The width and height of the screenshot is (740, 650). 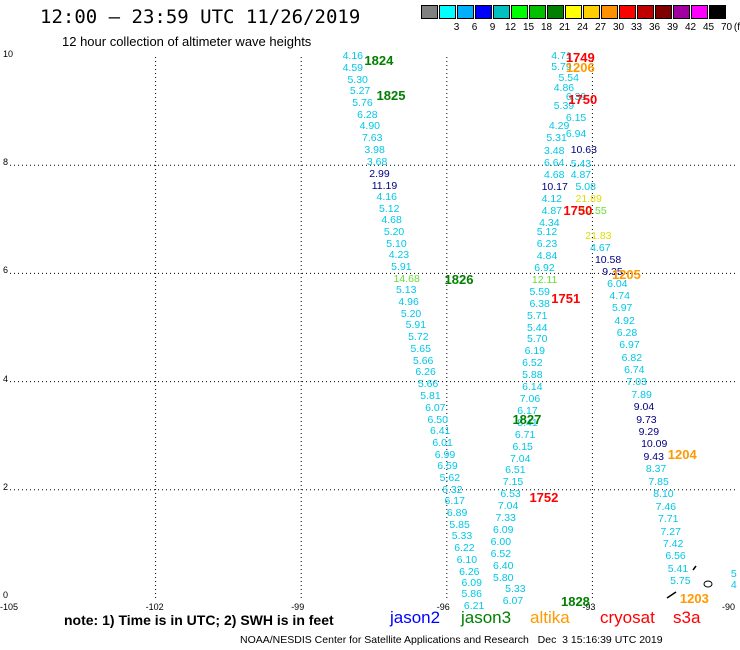 I want to click on swh-value: 7.42, so click(x=673, y=543).